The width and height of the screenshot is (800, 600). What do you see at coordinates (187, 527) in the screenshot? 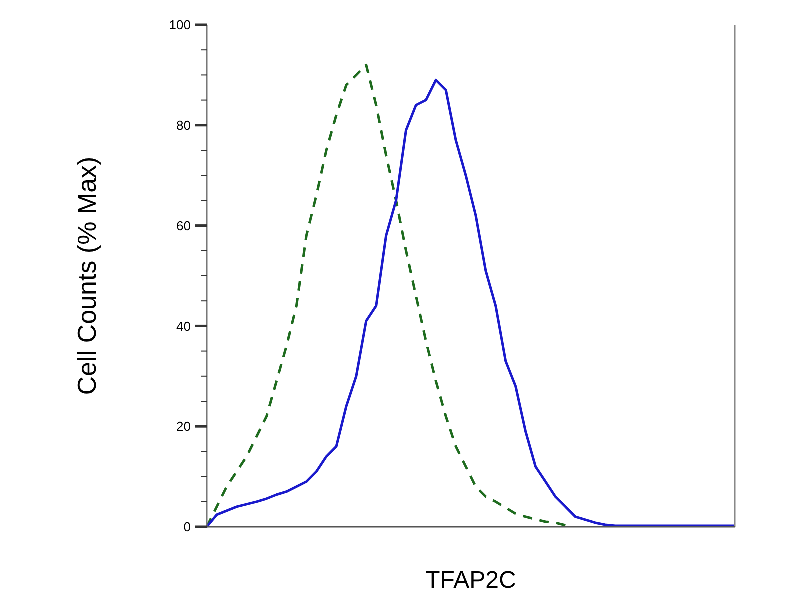
I see `y-tick-label: 0` at bounding box center [187, 527].